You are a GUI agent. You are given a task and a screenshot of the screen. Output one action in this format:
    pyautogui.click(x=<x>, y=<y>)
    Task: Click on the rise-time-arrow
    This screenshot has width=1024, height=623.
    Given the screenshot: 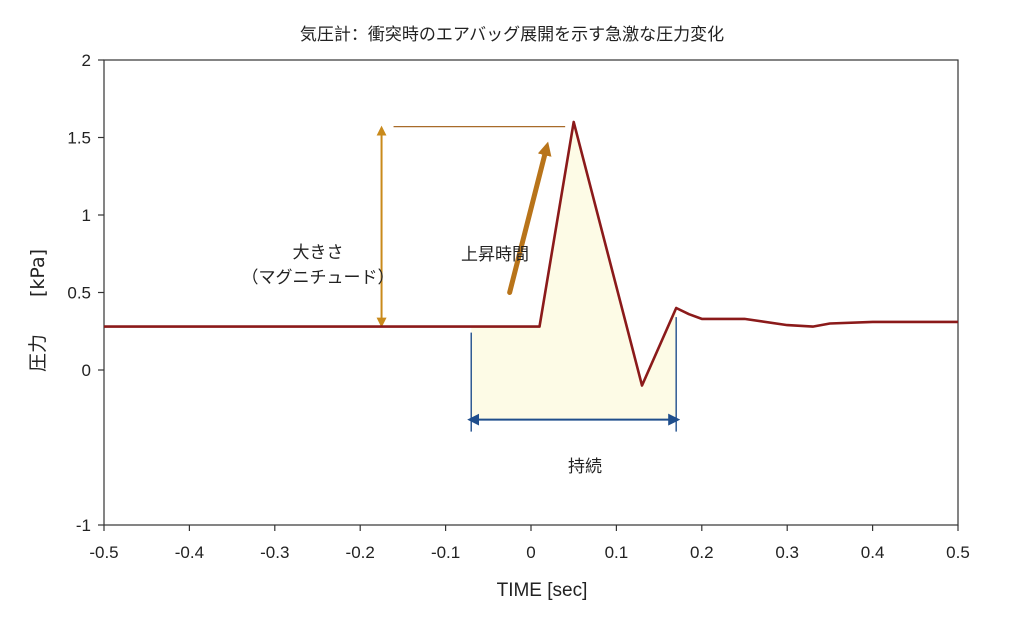 What is the action you would take?
    pyautogui.click(x=529, y=218)
    